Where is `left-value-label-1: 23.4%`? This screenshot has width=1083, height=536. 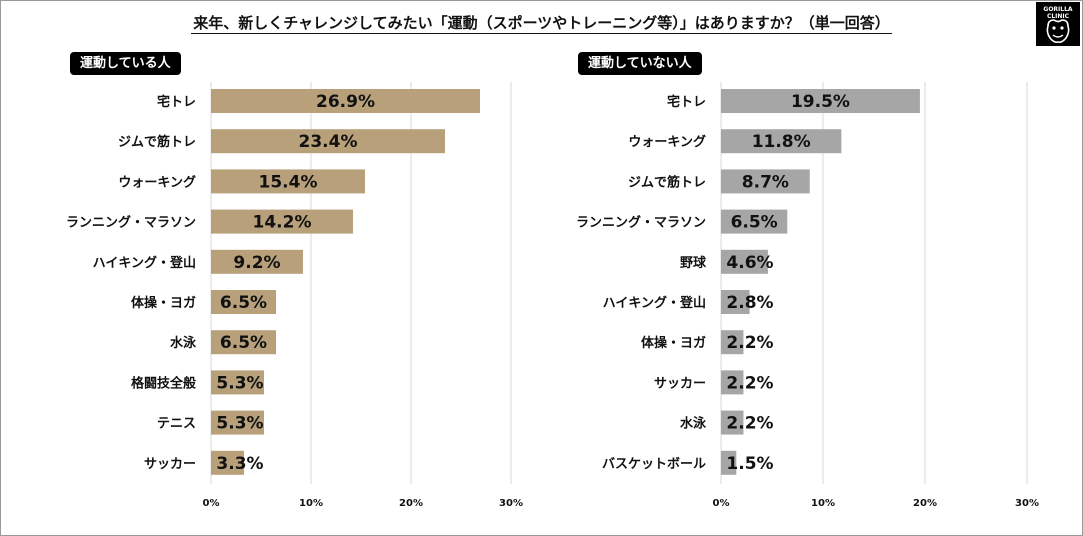 left-value-label-1: 23.4% is located at coordinates (328, 142).